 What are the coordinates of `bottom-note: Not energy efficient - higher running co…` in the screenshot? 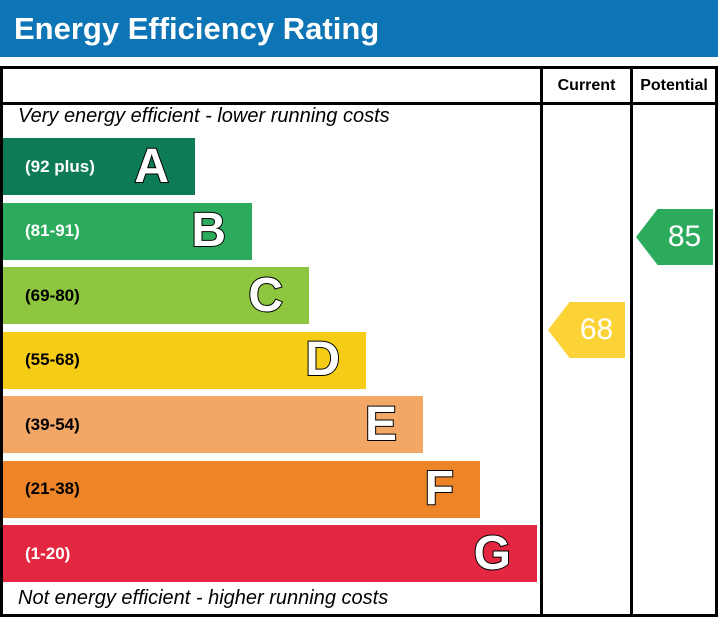 It's located at (203, 598).